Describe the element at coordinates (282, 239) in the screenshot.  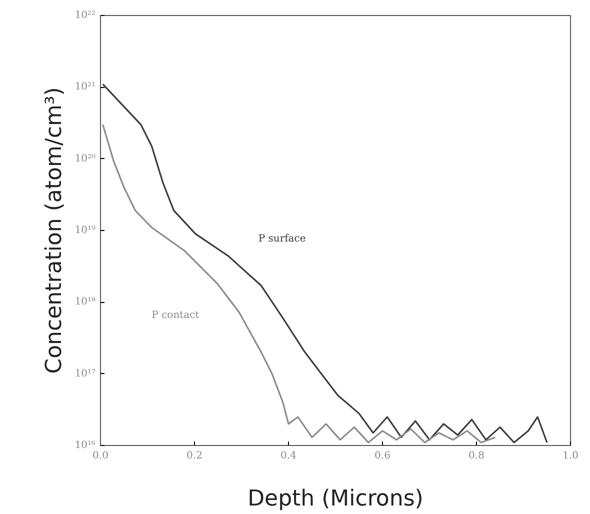
I see `text: P surface` at that location.